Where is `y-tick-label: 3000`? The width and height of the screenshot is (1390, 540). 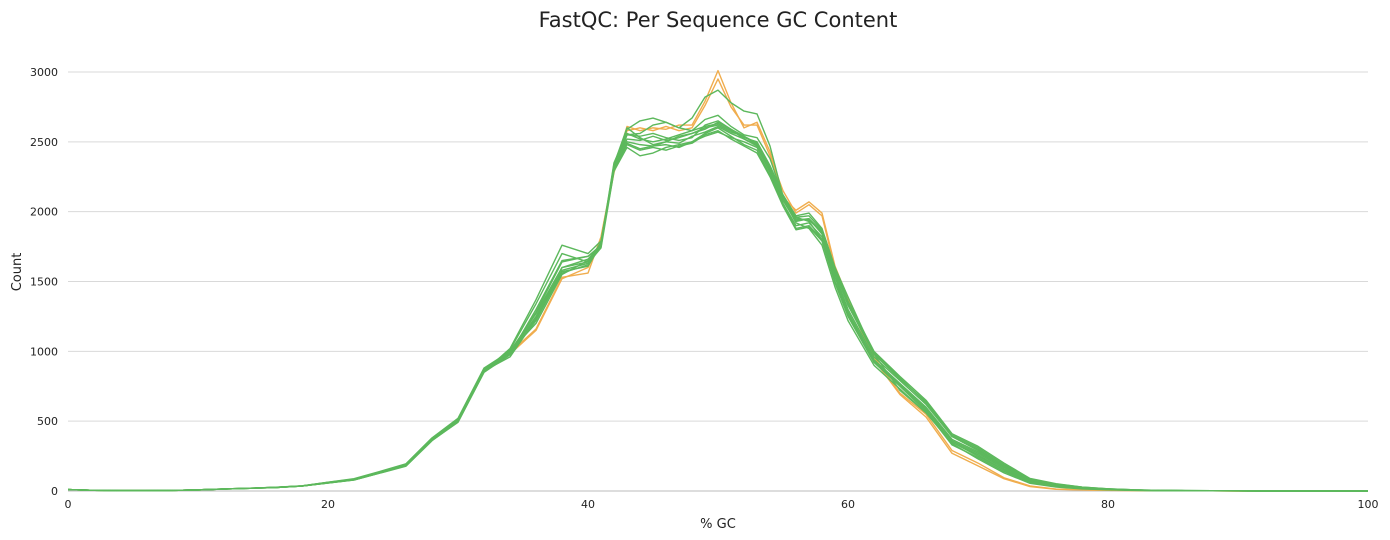
y-tick-label: 3000 is located at coordinates (44, 72).